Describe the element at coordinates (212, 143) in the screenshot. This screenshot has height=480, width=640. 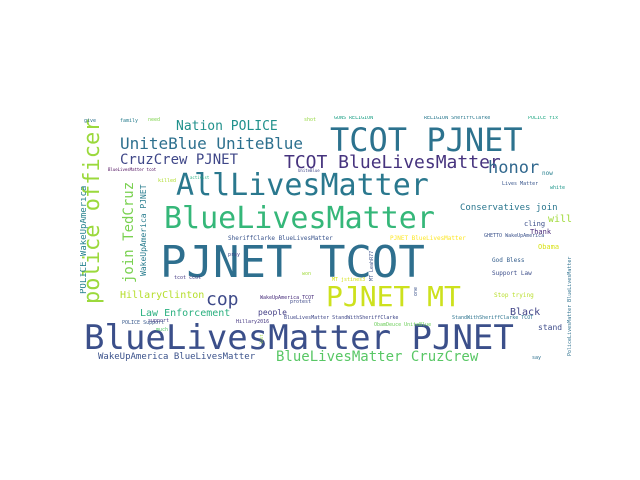
I see `word: UniteBlue UniteBlue` at that location.